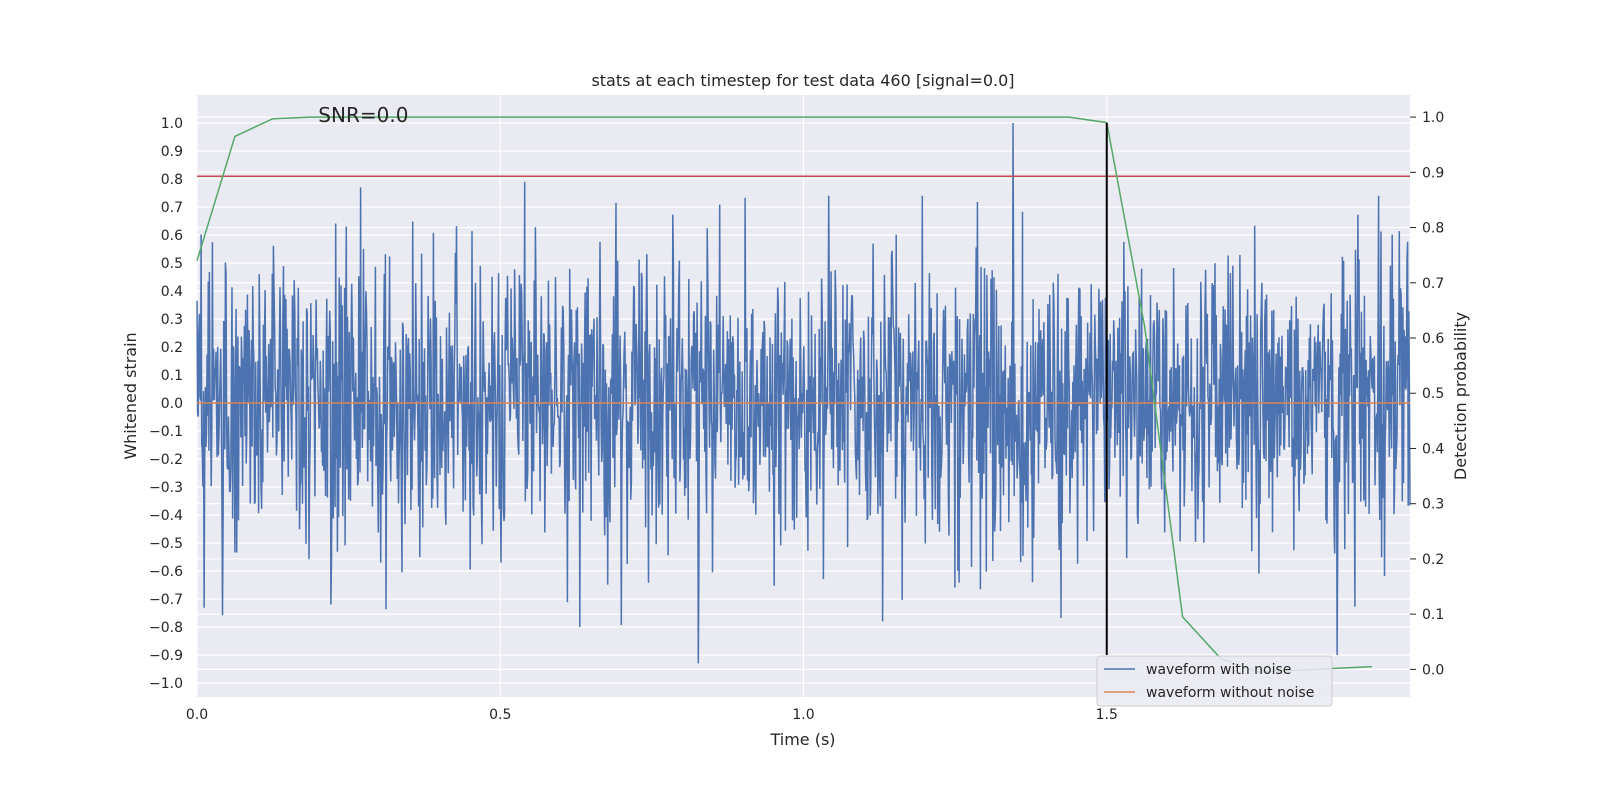 This screenshot has height=800, width=1600. What do you see at coordinates (1107, 715) in the screenshot?
I see `x-tick-label: 1.5` at bounding box center [1107, 715].